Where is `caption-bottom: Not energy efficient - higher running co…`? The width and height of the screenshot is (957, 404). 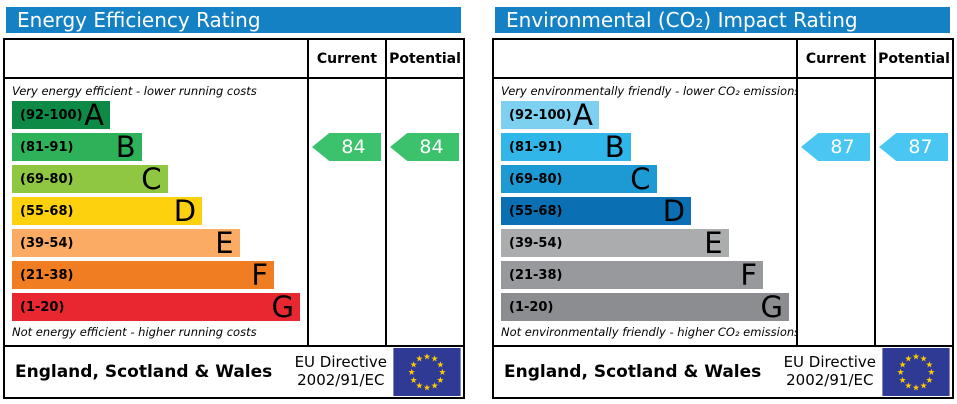
caption-bottom: Not energy efficient - higher running co… is located at coordinates (134, 332).